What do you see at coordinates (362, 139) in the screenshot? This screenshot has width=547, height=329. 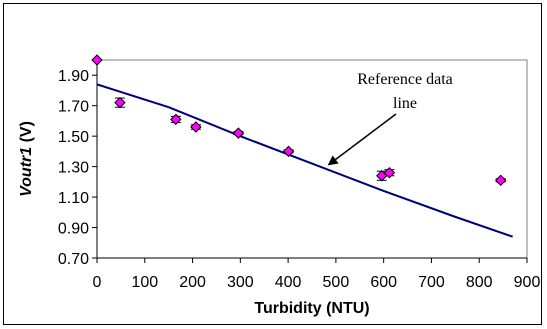 I see `annotation-arrow` at bounding box center [362, 139].